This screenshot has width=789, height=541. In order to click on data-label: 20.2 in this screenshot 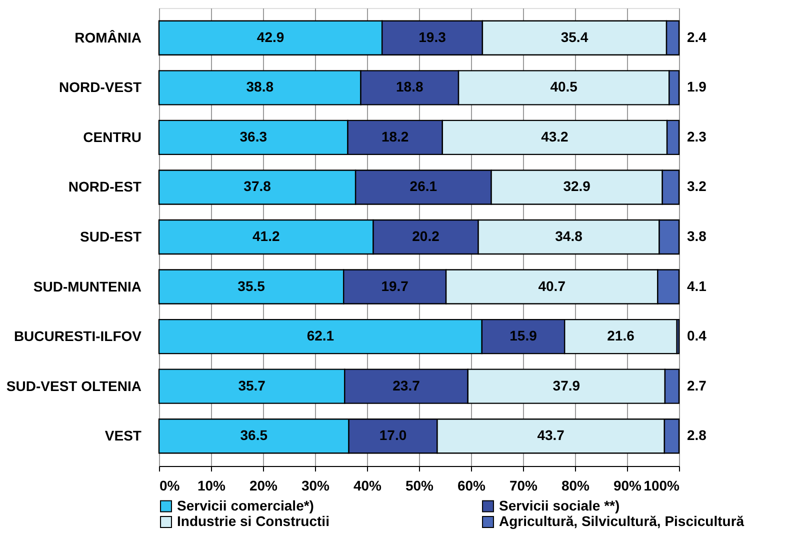, I will do `click(426, 236)`.